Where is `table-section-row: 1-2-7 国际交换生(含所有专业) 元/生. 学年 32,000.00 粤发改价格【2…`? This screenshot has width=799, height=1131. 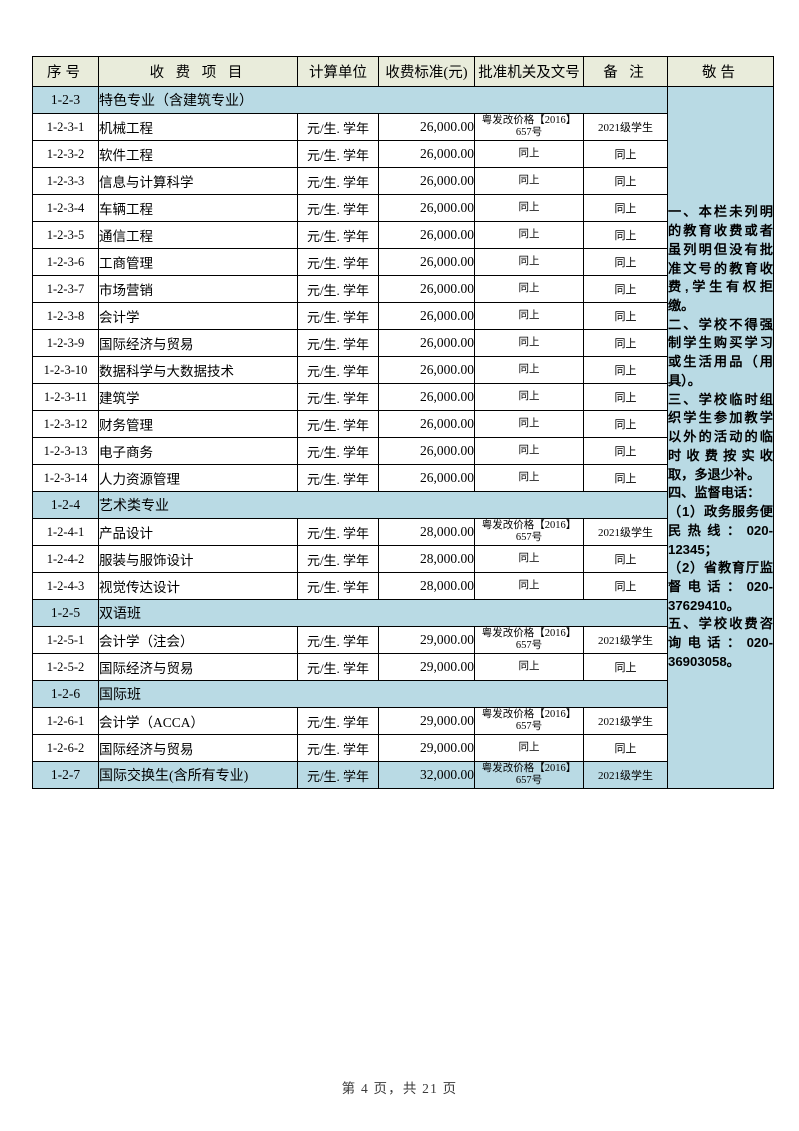 table-section-row: 1-2-7 国际交换生(含所有专业) 元/生. 学年 32,000.00 粤发改价格【2… is located at coordinates (403, 775).